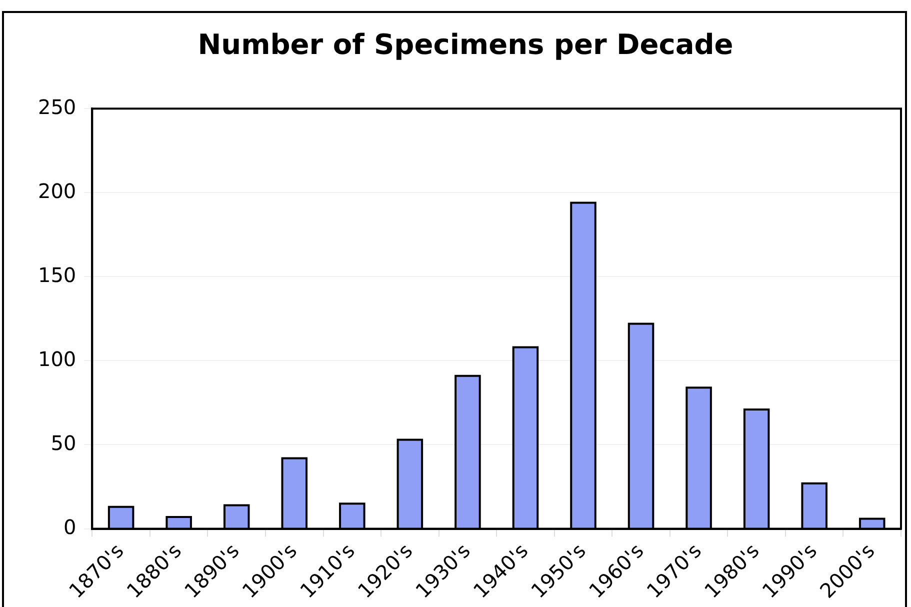 The height and width of the screenshot is (607, 911). Describe the element at coordinates (466, 45) in the screenshot. I see `chart-title: Number of Specimens per Decade` at that location.